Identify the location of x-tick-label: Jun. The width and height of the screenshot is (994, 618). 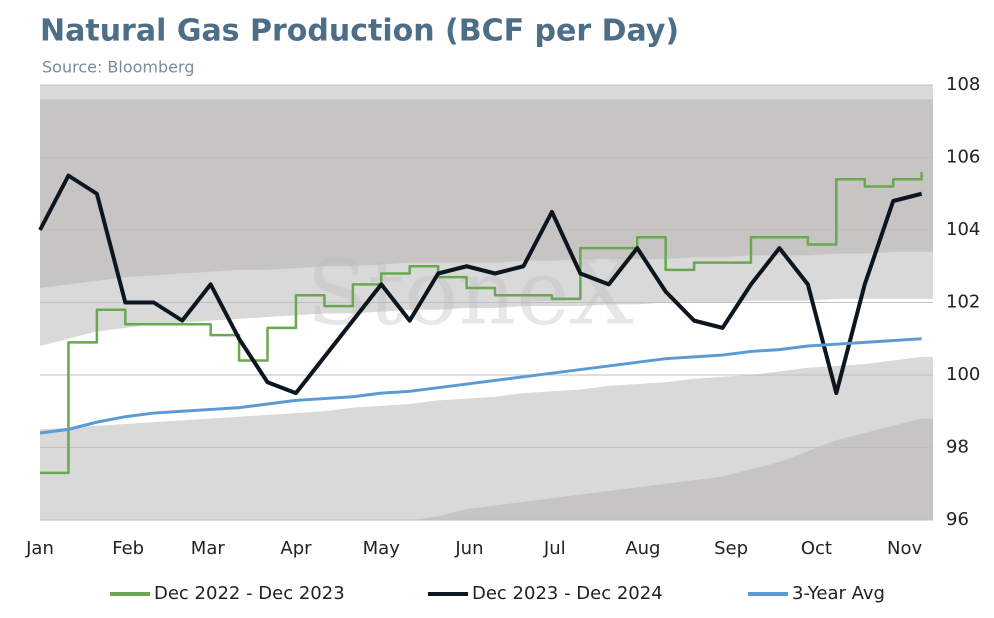
(468, 548).